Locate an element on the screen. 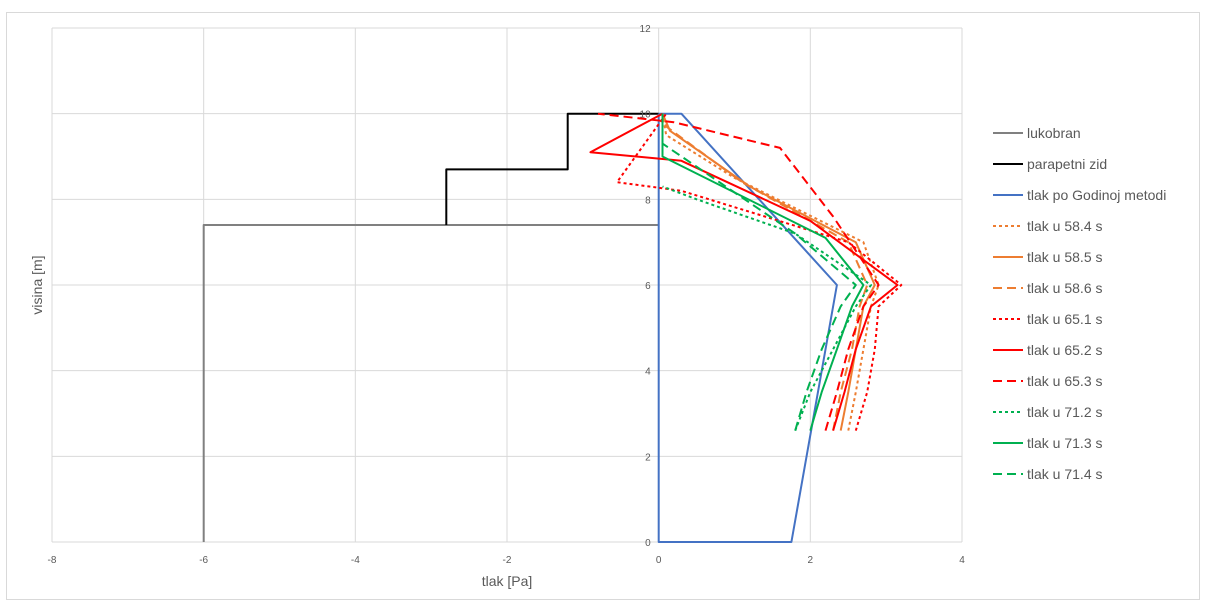 This screenshot has width=1206, height=603. y-axis-title: visina [m] is located at coordinates (37, 284).